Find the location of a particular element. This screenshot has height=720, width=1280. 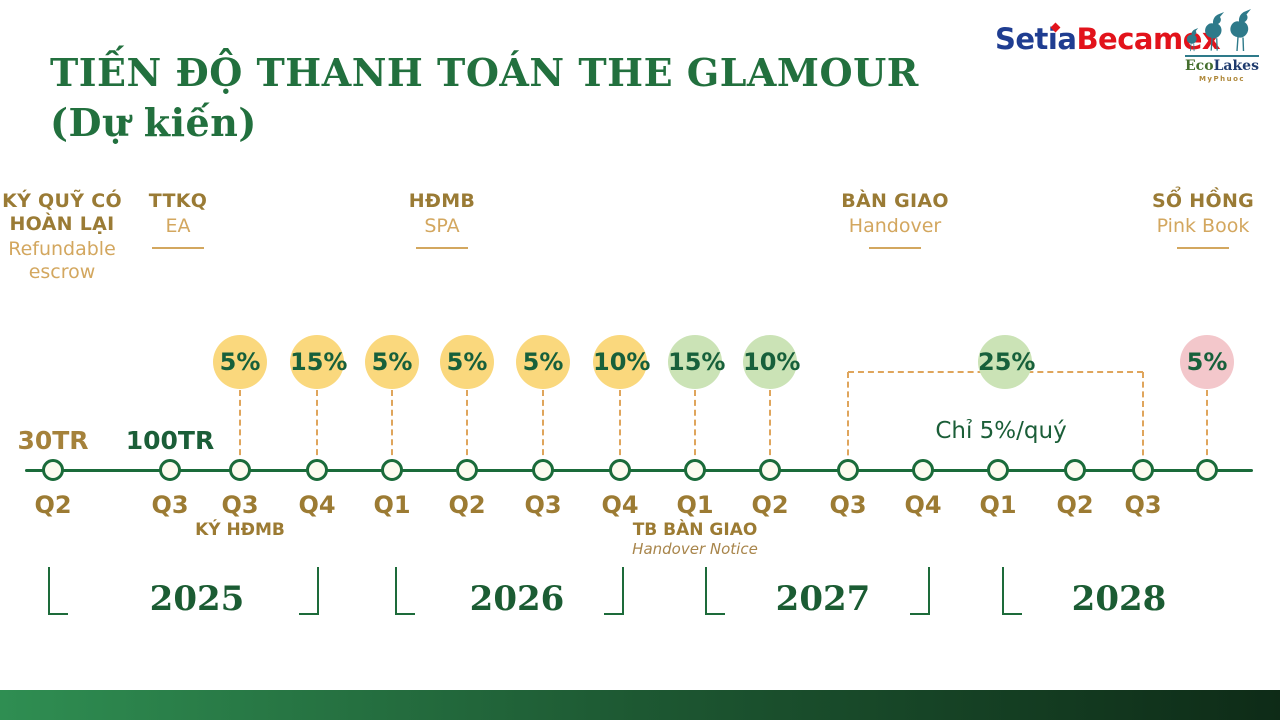

title-line-2: (Dự kiến) is located at coordinates (153, 122).